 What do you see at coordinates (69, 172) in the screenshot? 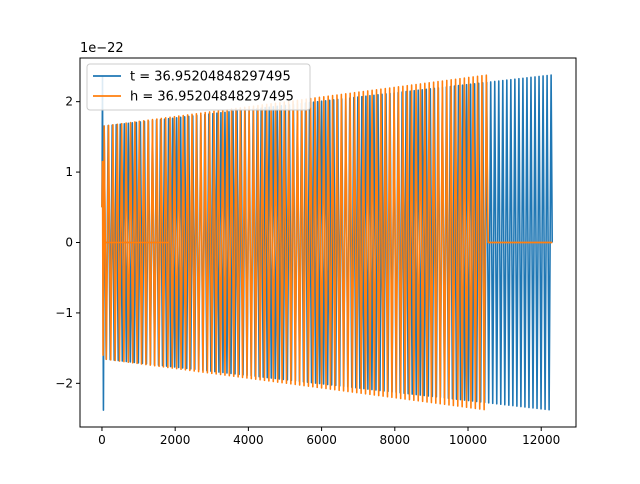
I see `y-tick-label: 1` at bounding box center [69, 172].